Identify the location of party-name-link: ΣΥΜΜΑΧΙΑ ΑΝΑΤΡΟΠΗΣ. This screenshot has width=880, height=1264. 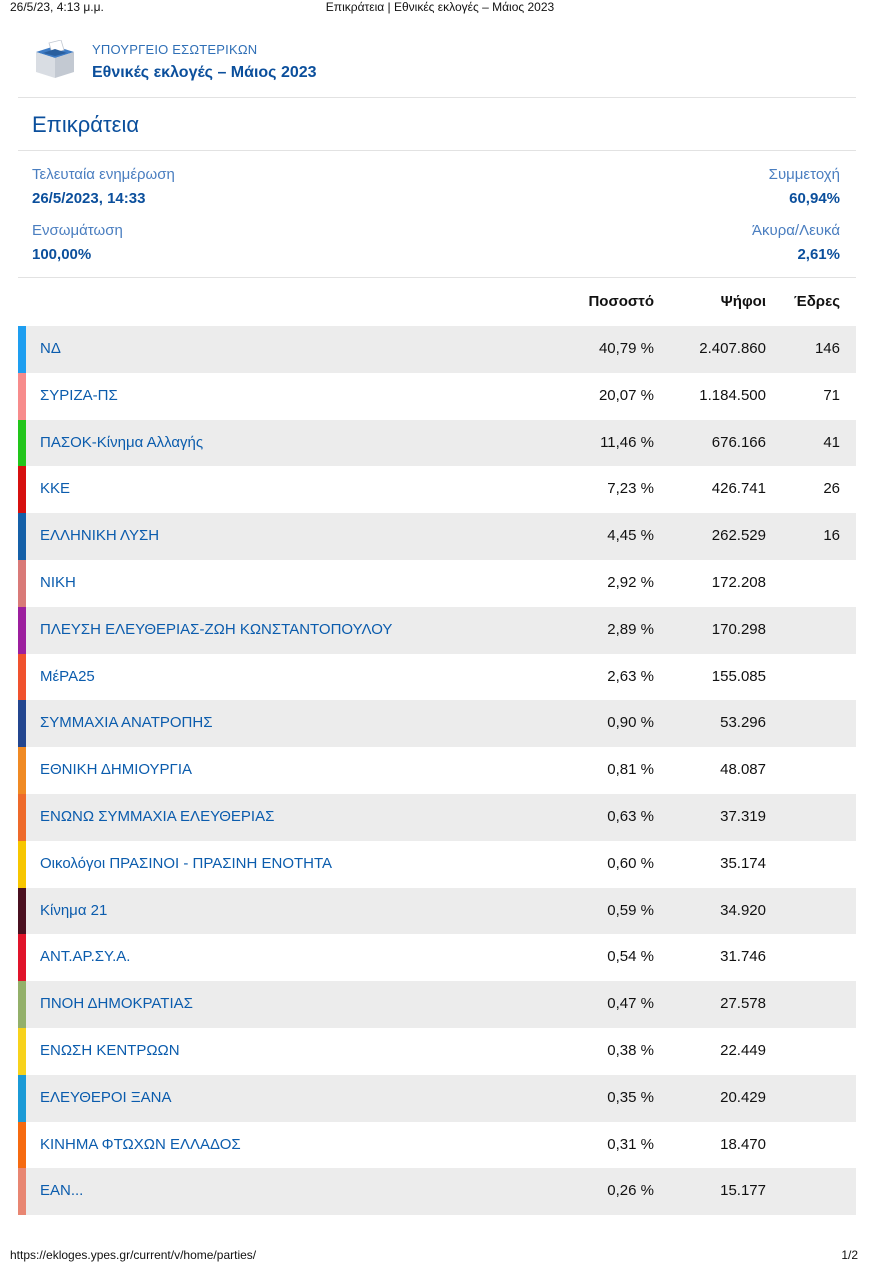
(126, 723).